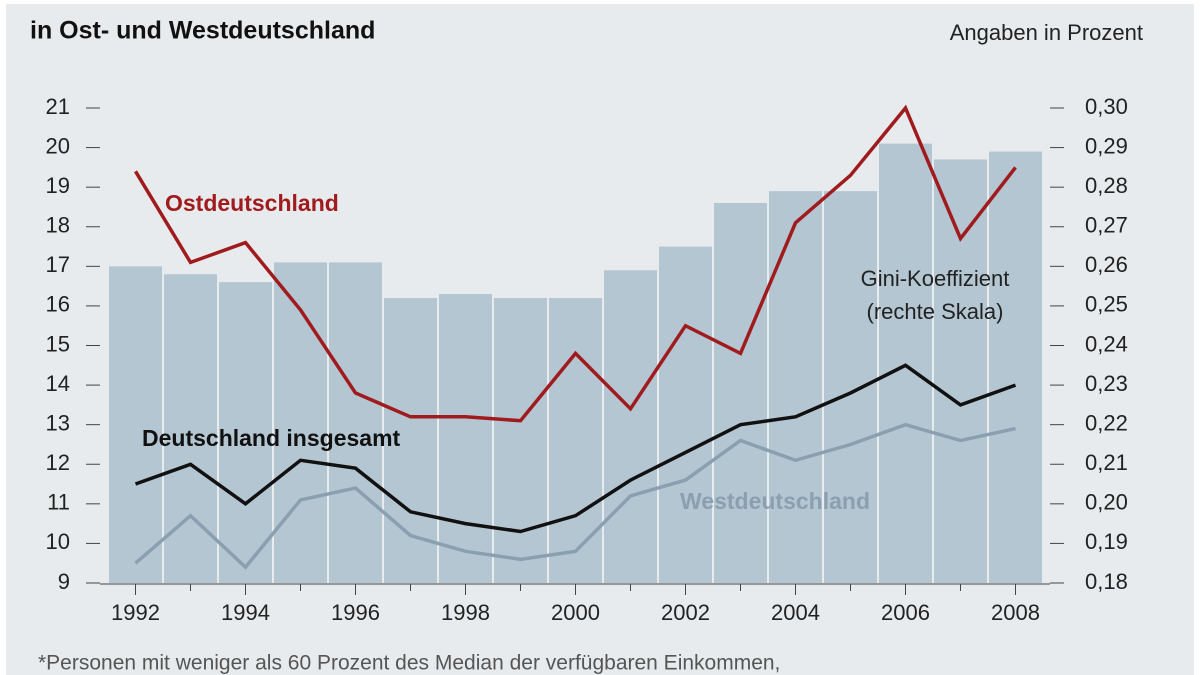 The image size is (1200, 675). What do you see at coordinates (202, 31) in the screenshot?
I see `chart-title: in Ost- und Westdeutschland` at bounding box center [202, 31].